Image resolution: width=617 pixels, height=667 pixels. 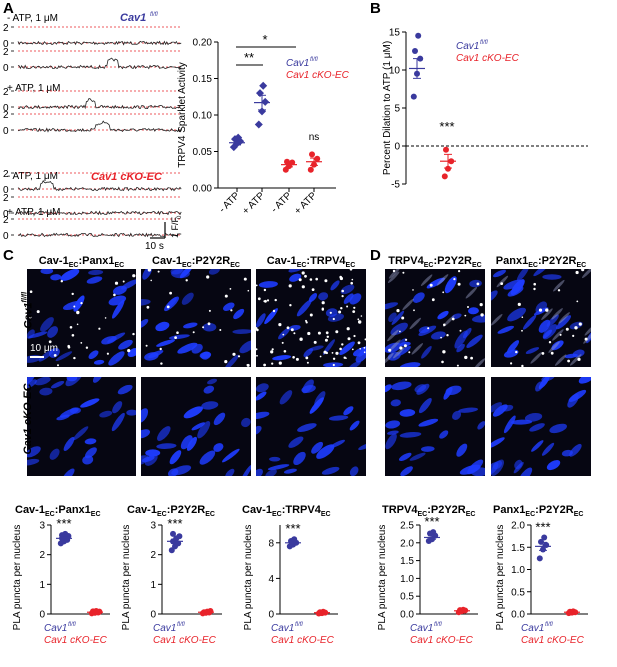 I want to click on image-header: Cav-1EC:P2Y2REC, so click(x=196, y=262).